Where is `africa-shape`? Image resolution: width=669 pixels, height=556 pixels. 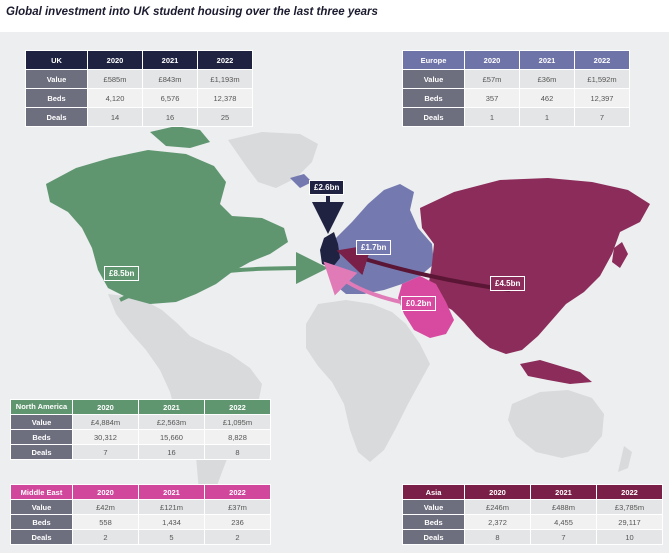
africa-shape is located at coordinates (368, 381).